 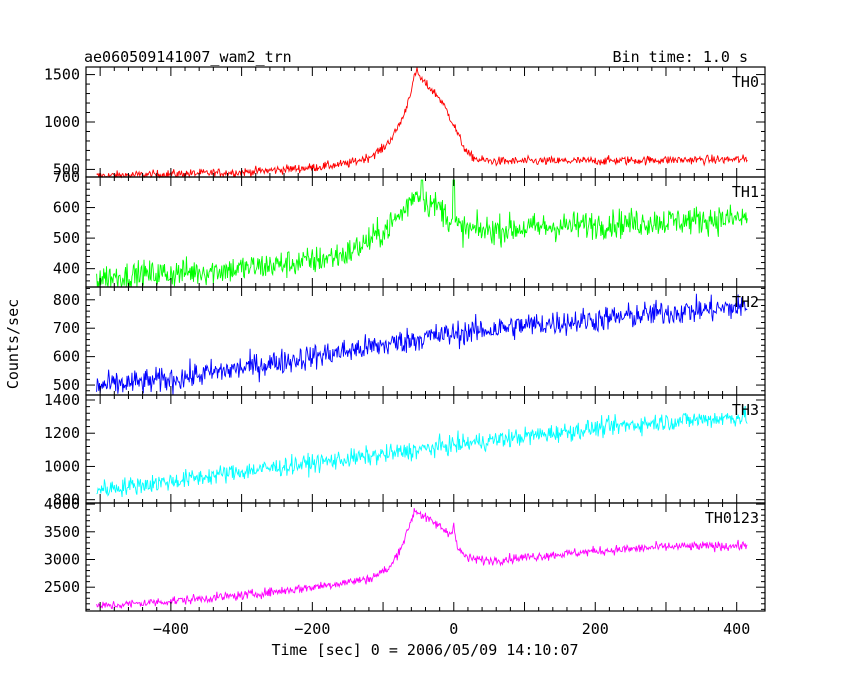 What do you see at coordinates (422, 233) in the screenshot?
I see `series-line-th1` at bounding box center [422, 233].